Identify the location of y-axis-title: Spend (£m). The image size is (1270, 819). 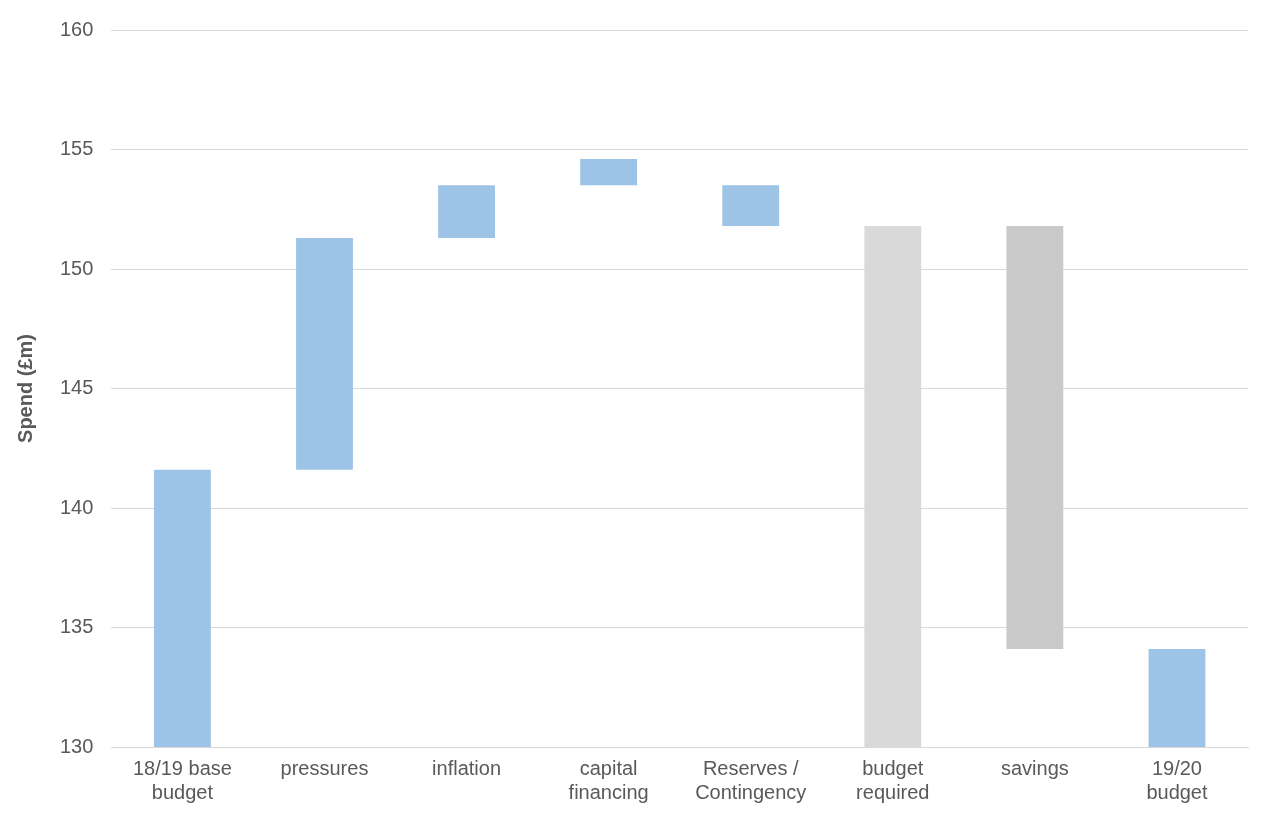
(24, 388).